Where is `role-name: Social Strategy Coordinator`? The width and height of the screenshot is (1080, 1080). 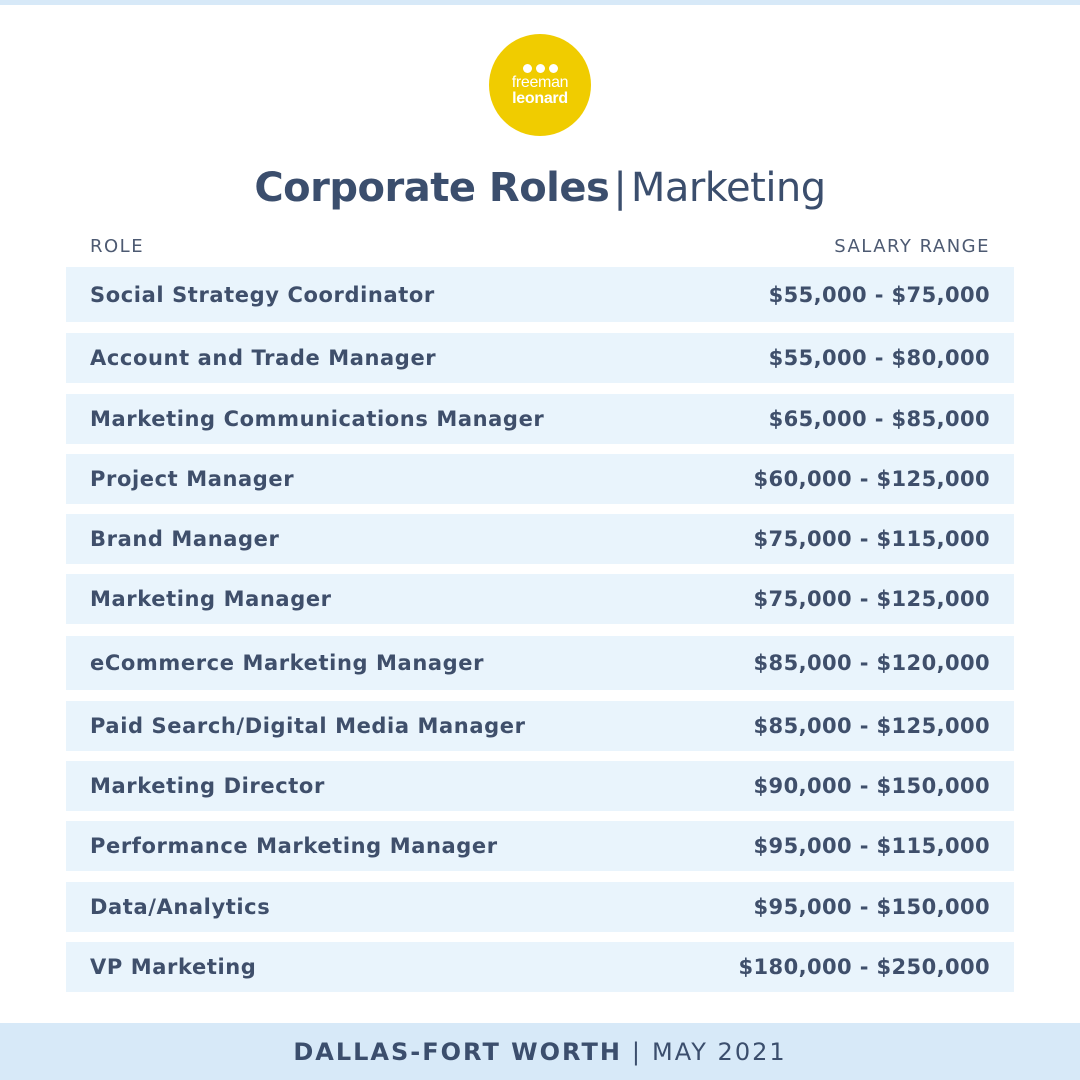
role-name: Social Strategy Coordinator is located at coordinates (262, 294).